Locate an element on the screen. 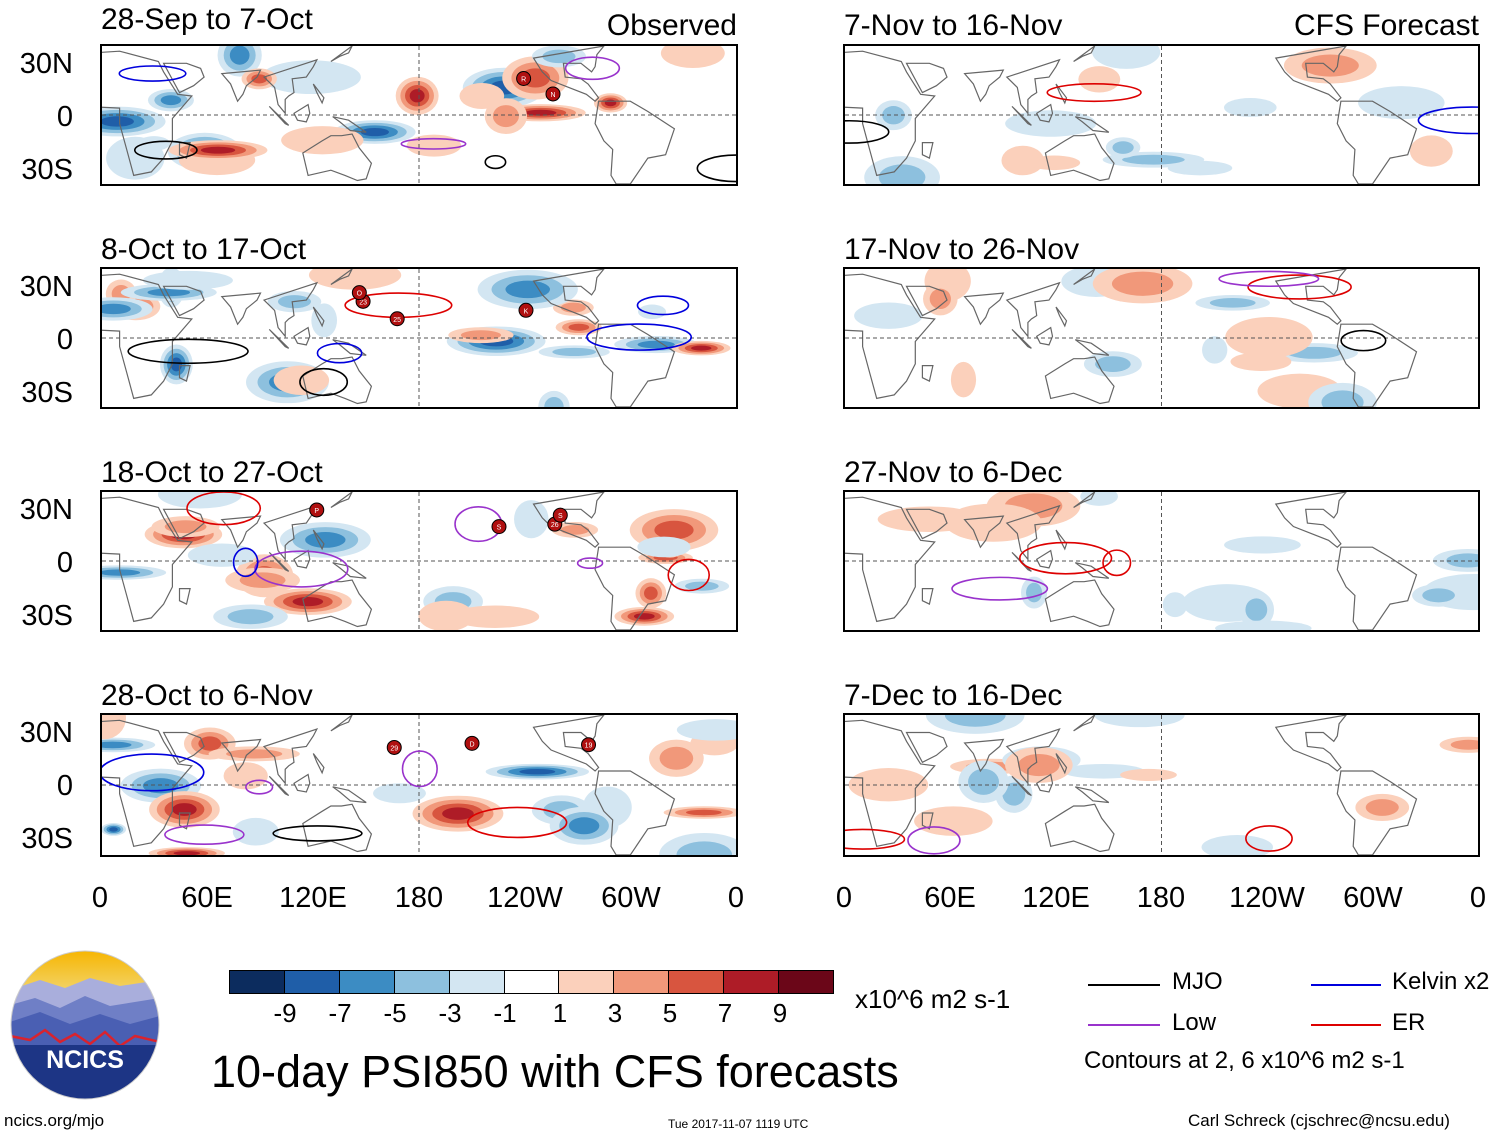 This screenshot has width=1510, height=1137. lon-label-60w-left: 60W is located at coordinates (631, 898).